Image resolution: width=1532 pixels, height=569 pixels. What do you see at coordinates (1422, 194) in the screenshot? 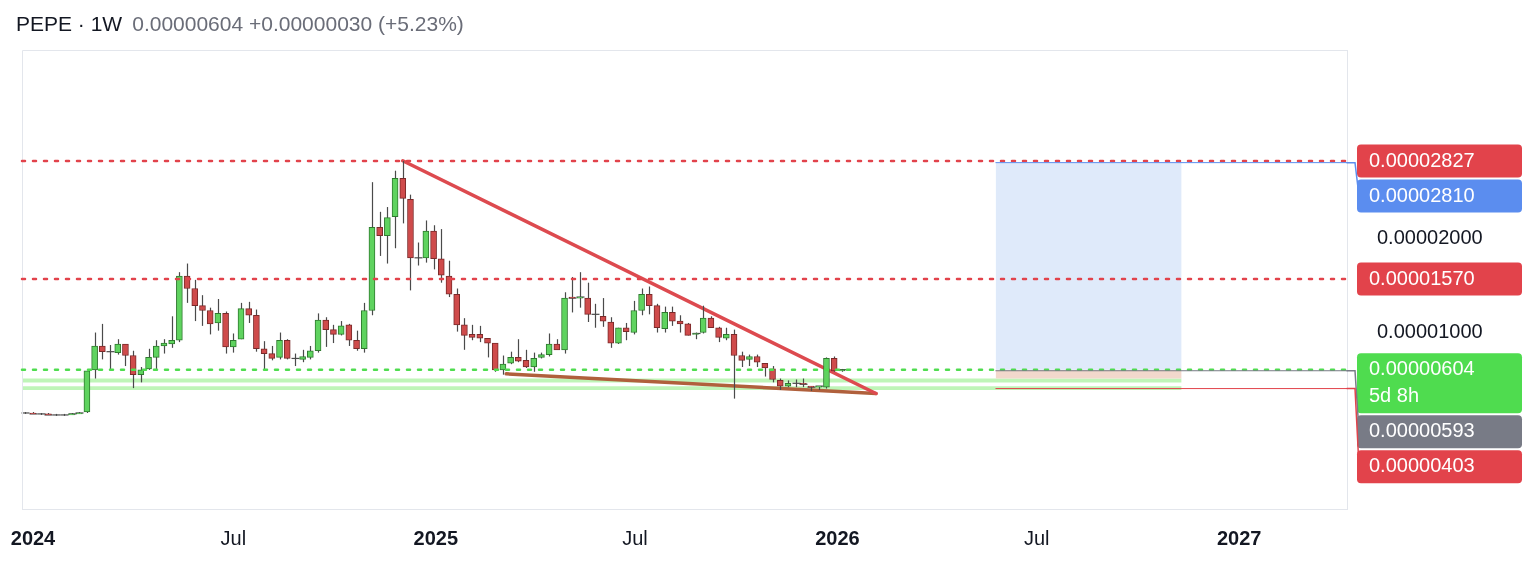
I see `ref-line-label: 0.00002810` at bounding box center [1422, 194].